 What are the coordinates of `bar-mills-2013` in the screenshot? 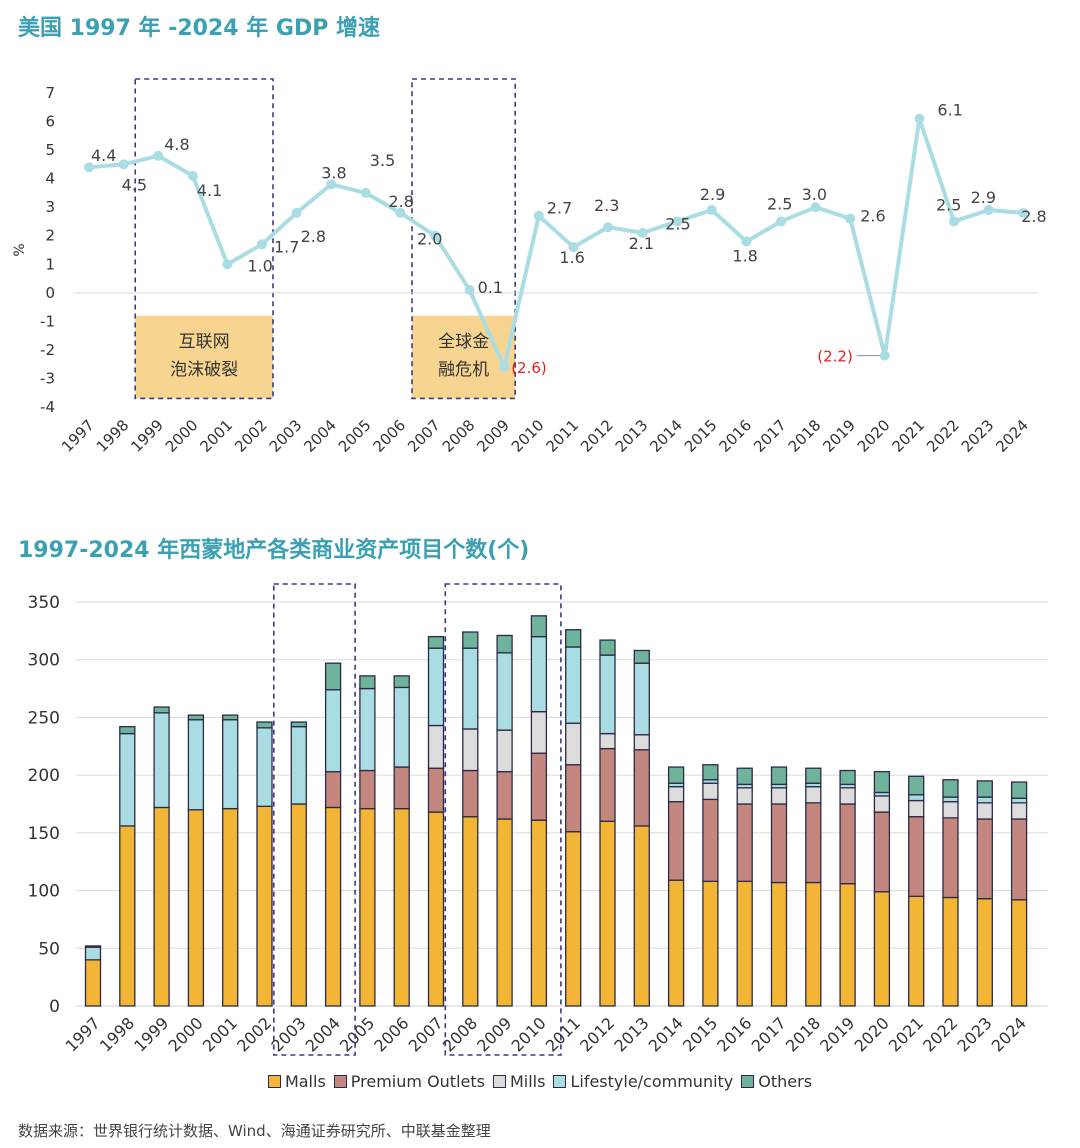 It's located at (641, 742).